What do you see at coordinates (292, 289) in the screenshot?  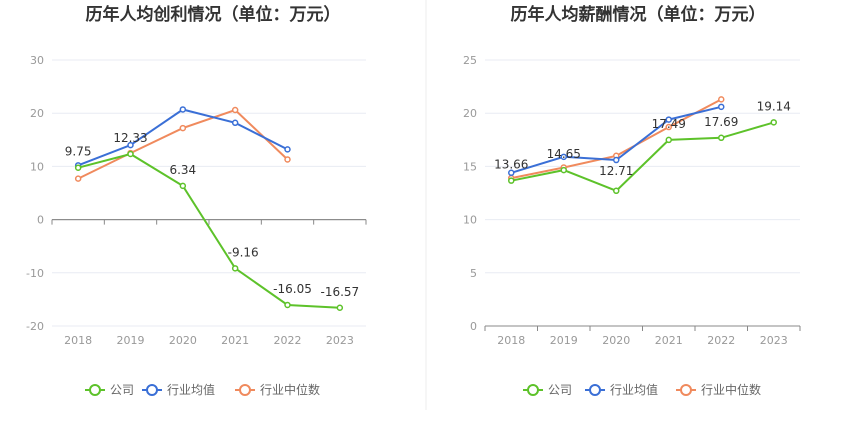 I see `data-label: -16.05` at bounding box center [292, 289].